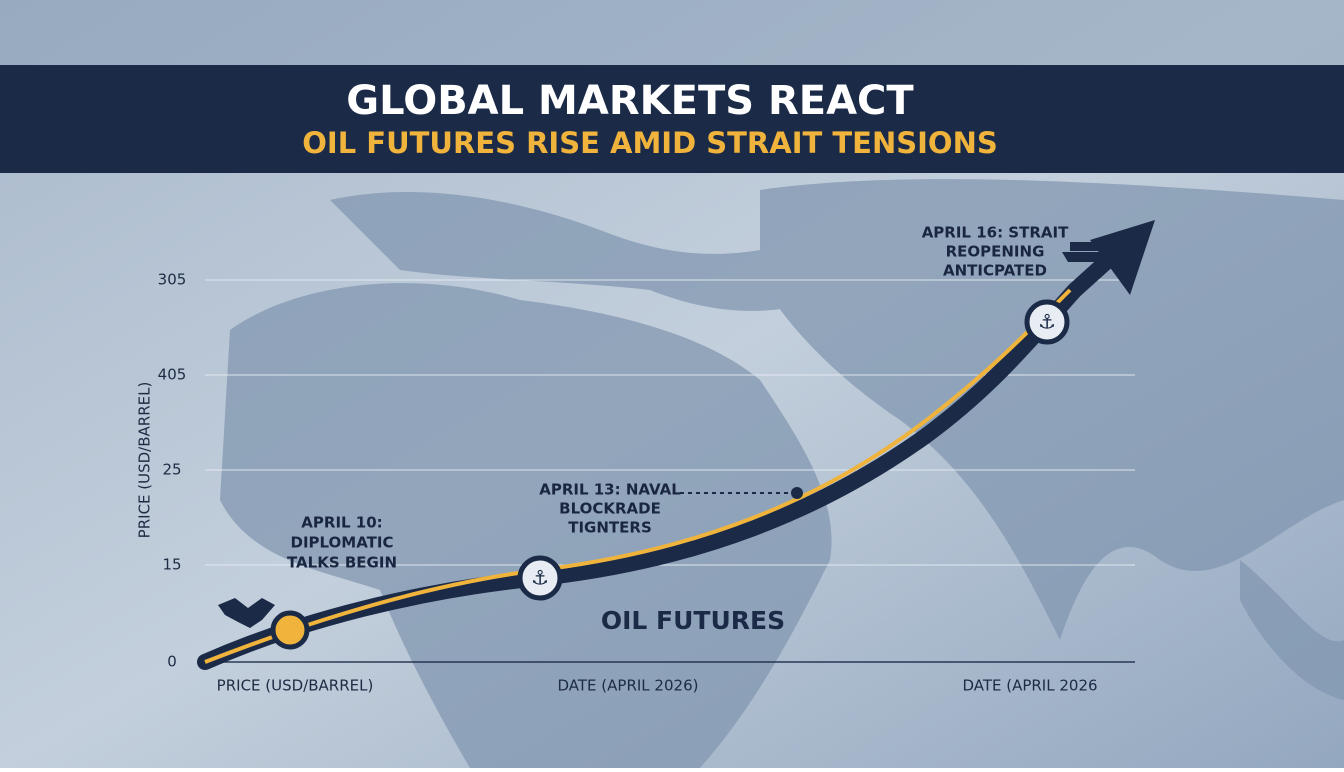 This screenshot has width=1344, height=772. I want to click on annotation: APRIL 10:, so click(341, 523).